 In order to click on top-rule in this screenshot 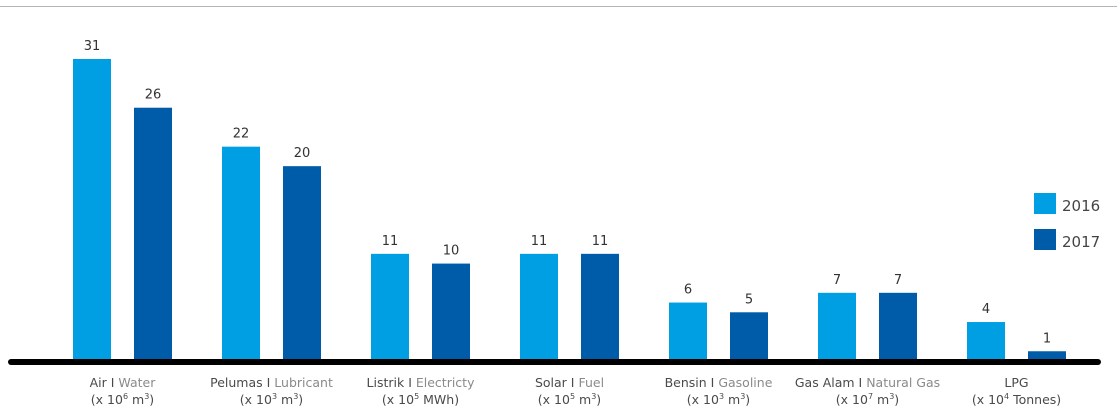, I will do `click(558, 6)`.